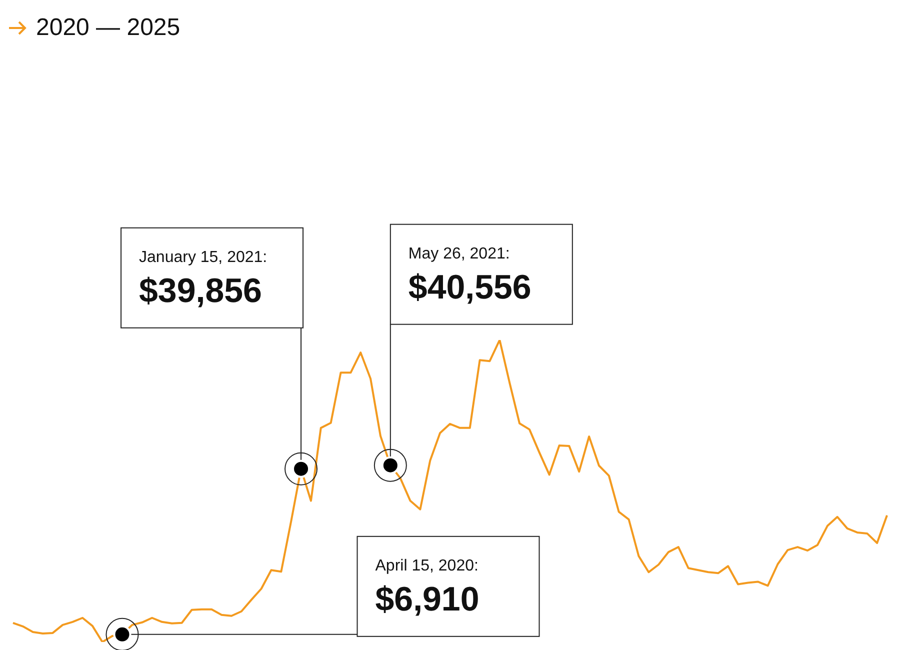 Image resolution: width=900 pixels, height=650 pixels. I want to click on chart-title: 2020 — 2025, so click(108, 28).